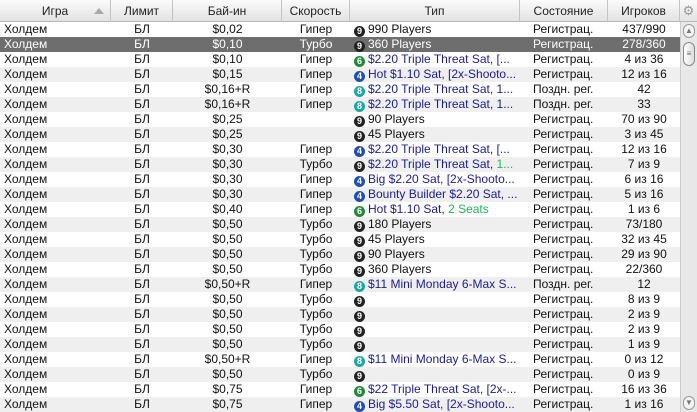 Image resolution: width=697 pixels, height=412 pixels. What do you see at coordinates (432, 164) in the screenshot?
I see `type-name: $2.20 Triple Threat Sat,` at bounding box center [432, 164].